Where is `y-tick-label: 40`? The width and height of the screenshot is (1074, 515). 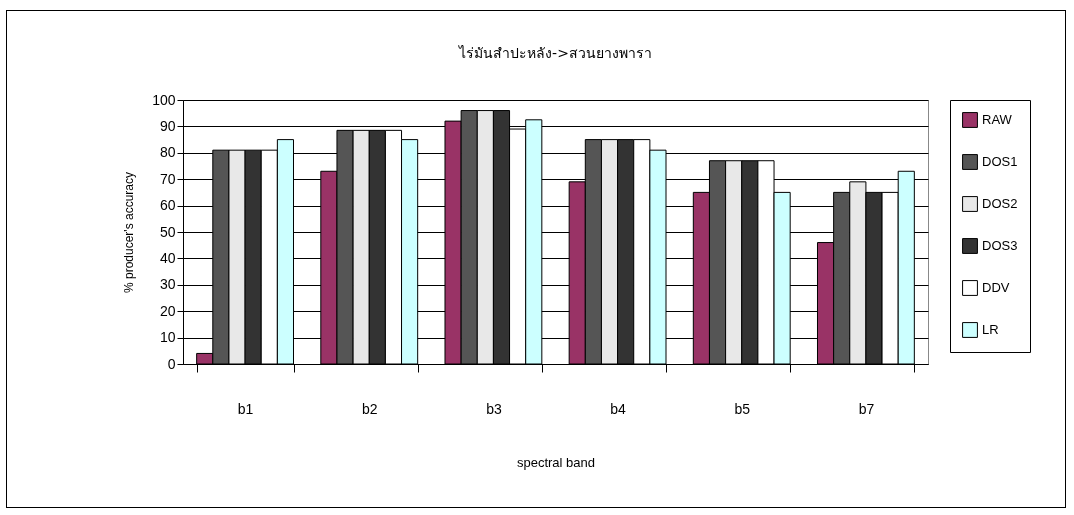 y-tick-label: 40 is located at coordinates (167, 257).